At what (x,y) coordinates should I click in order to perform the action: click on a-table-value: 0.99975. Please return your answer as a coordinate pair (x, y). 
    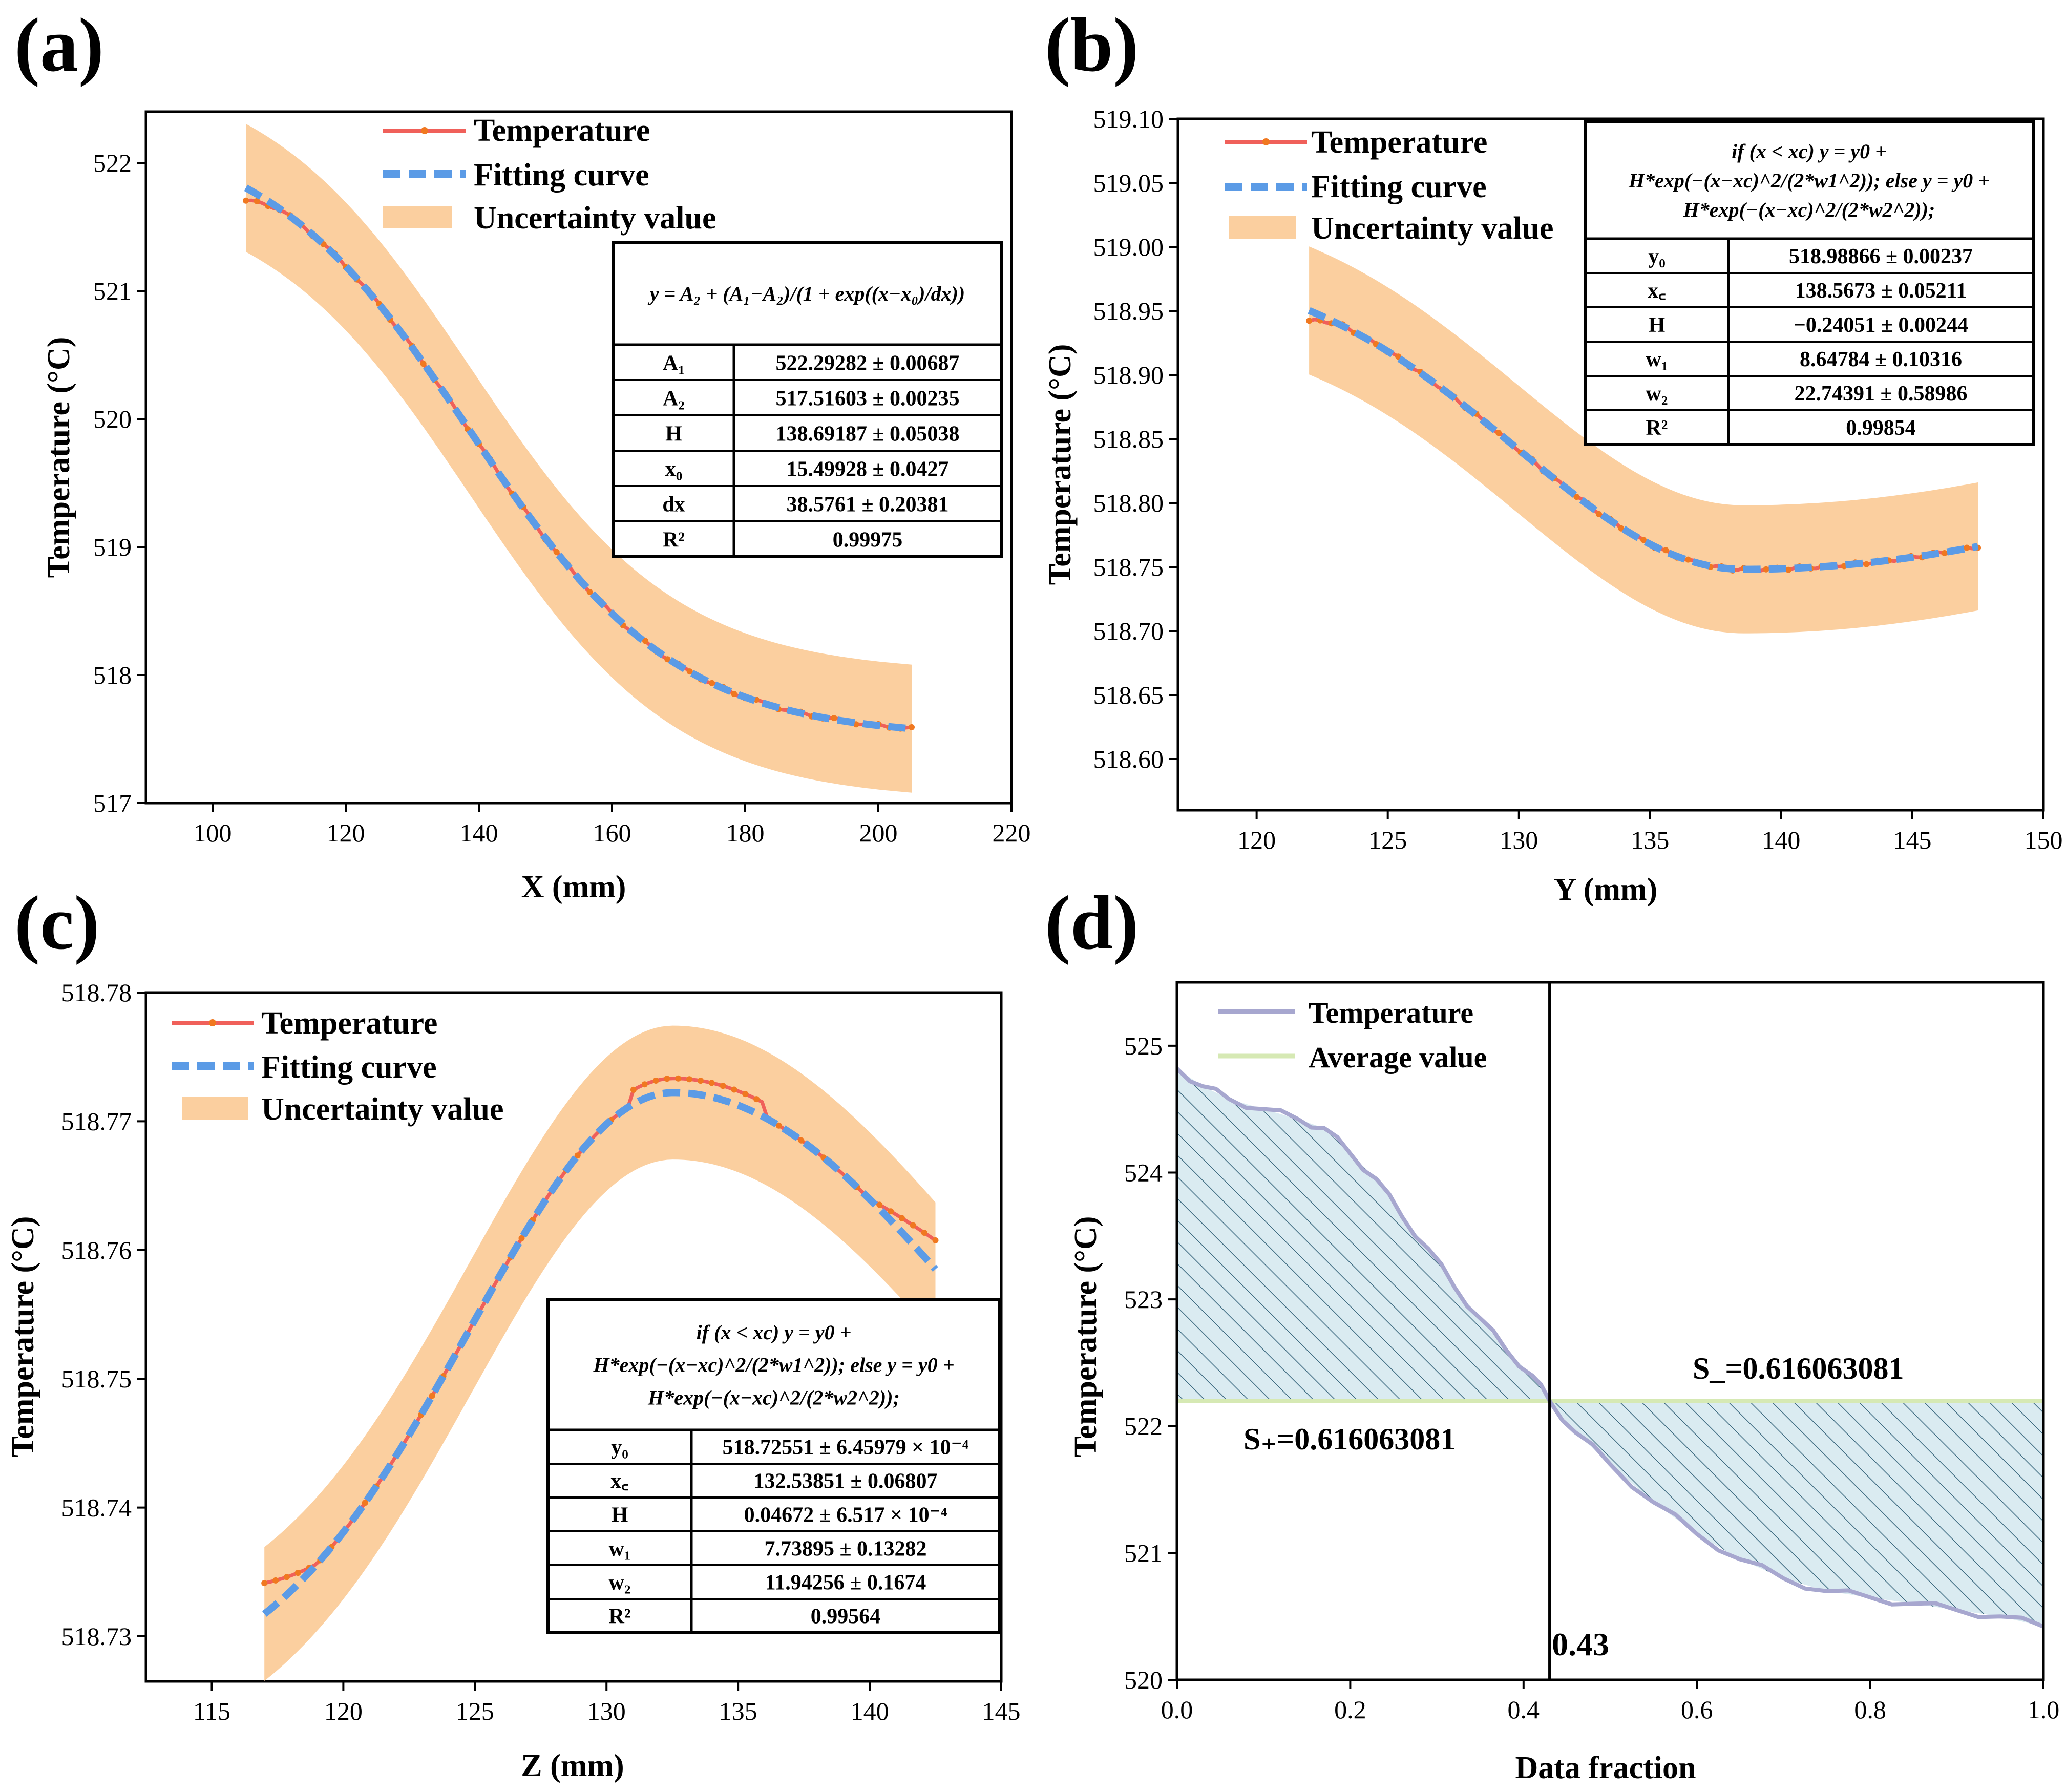
    Looking at the image, I should click on (868, 540).